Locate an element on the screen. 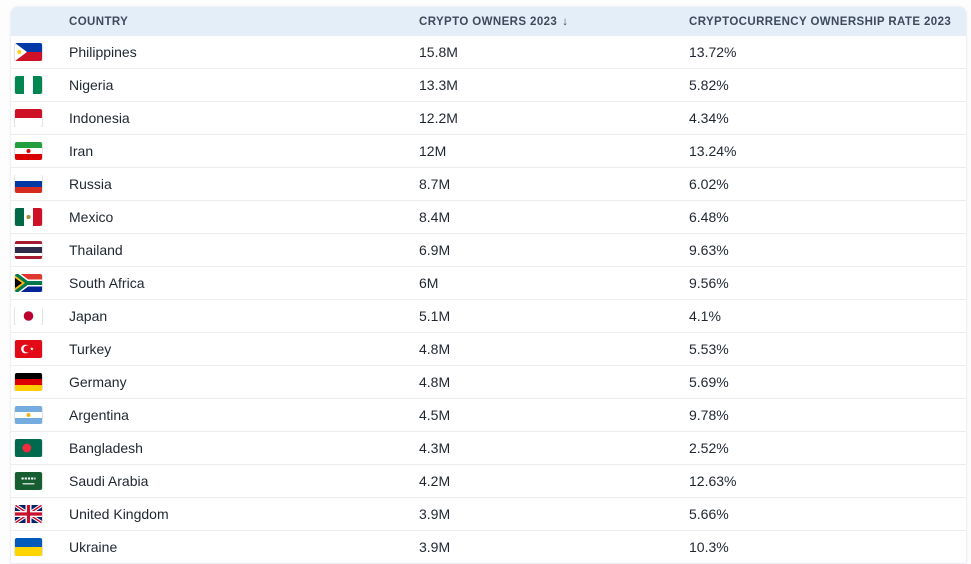 Image resolution: width=971 pixels, height=564 pixels. table-row: Turkey 4.8M 5.53% is located at coordinates (488, 349).